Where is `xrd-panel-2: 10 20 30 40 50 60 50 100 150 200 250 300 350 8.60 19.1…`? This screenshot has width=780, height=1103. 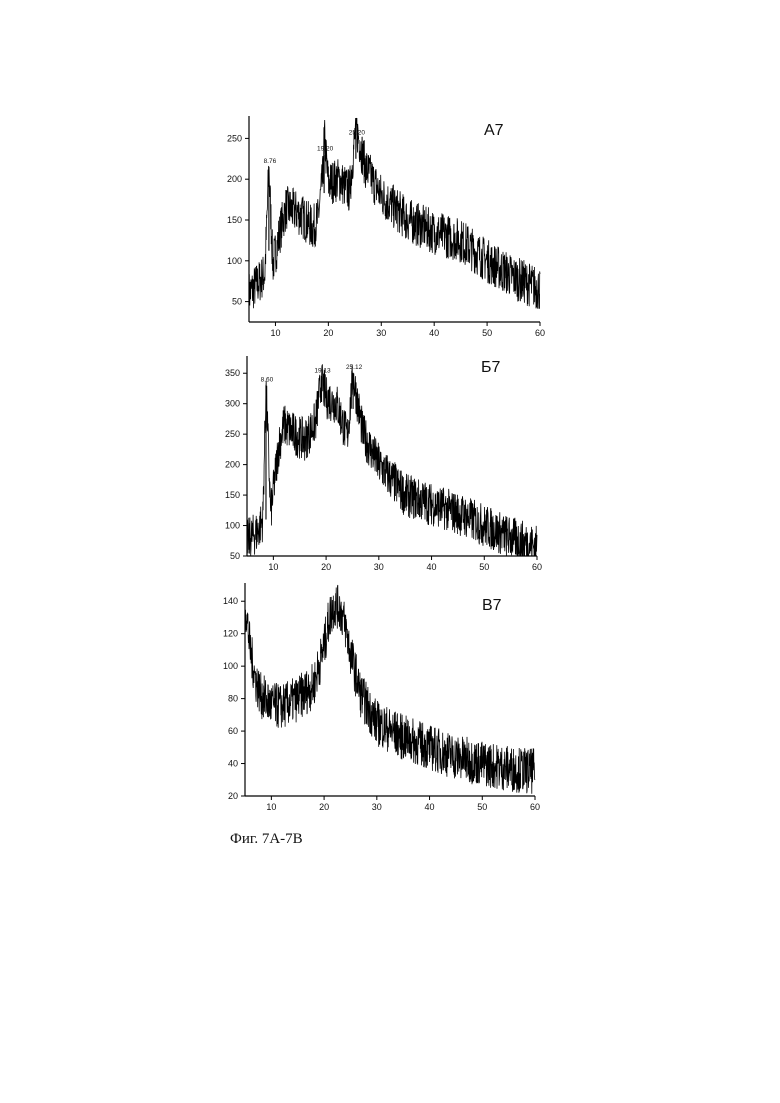 xrd-panel-2: 10 20 30 40 50 60 50 100 150 200 250 300 350 8.60 19.1… is located at coordinates (383, 464).